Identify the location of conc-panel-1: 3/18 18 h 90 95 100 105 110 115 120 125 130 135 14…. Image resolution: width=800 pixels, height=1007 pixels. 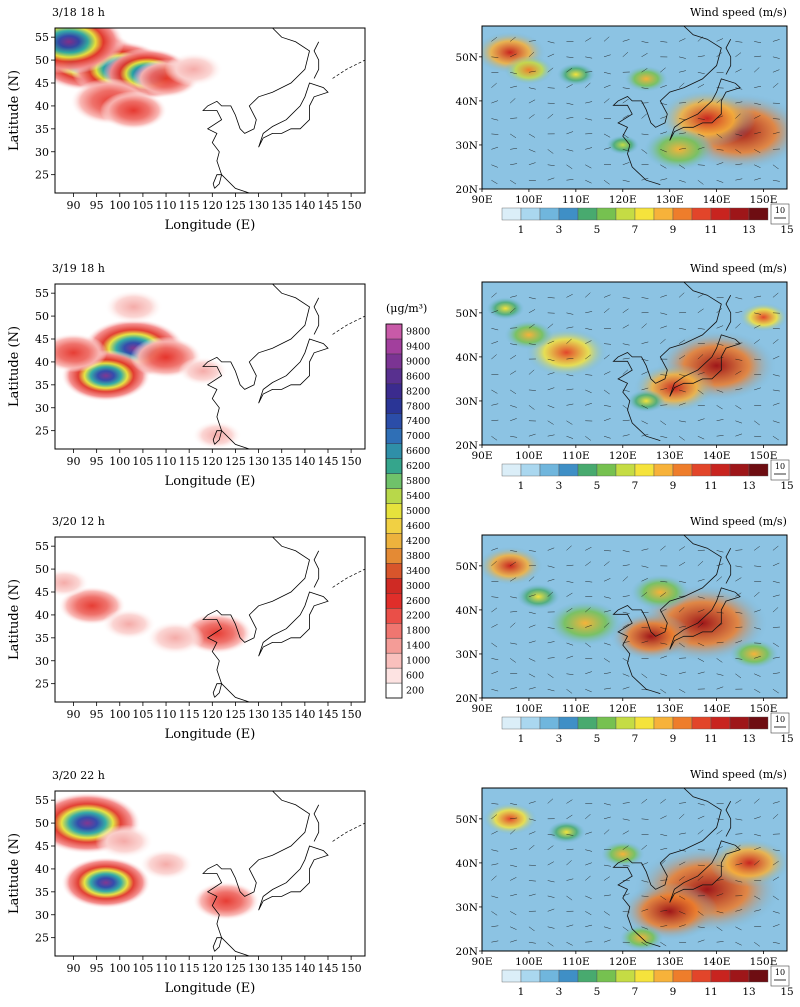
(185, 120).